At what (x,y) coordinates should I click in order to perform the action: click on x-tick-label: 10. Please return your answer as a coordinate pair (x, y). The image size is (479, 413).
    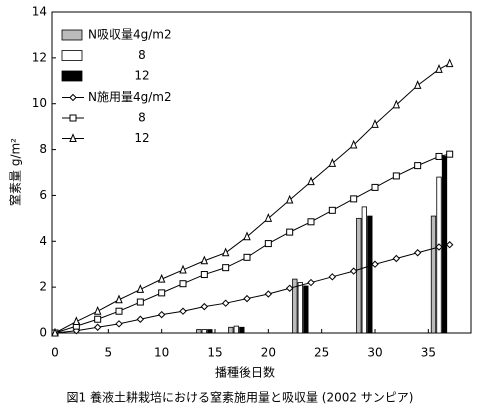
    Looking at the image, I should click on (161, 353).